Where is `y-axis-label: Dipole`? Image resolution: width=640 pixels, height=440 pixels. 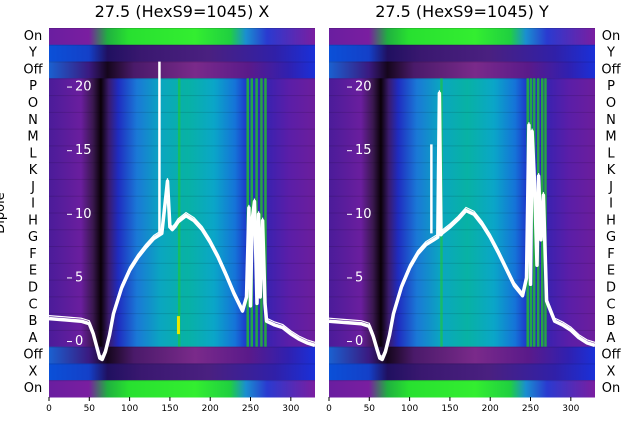 y-axis-label: Dipole is located at coordinates (4, 212).